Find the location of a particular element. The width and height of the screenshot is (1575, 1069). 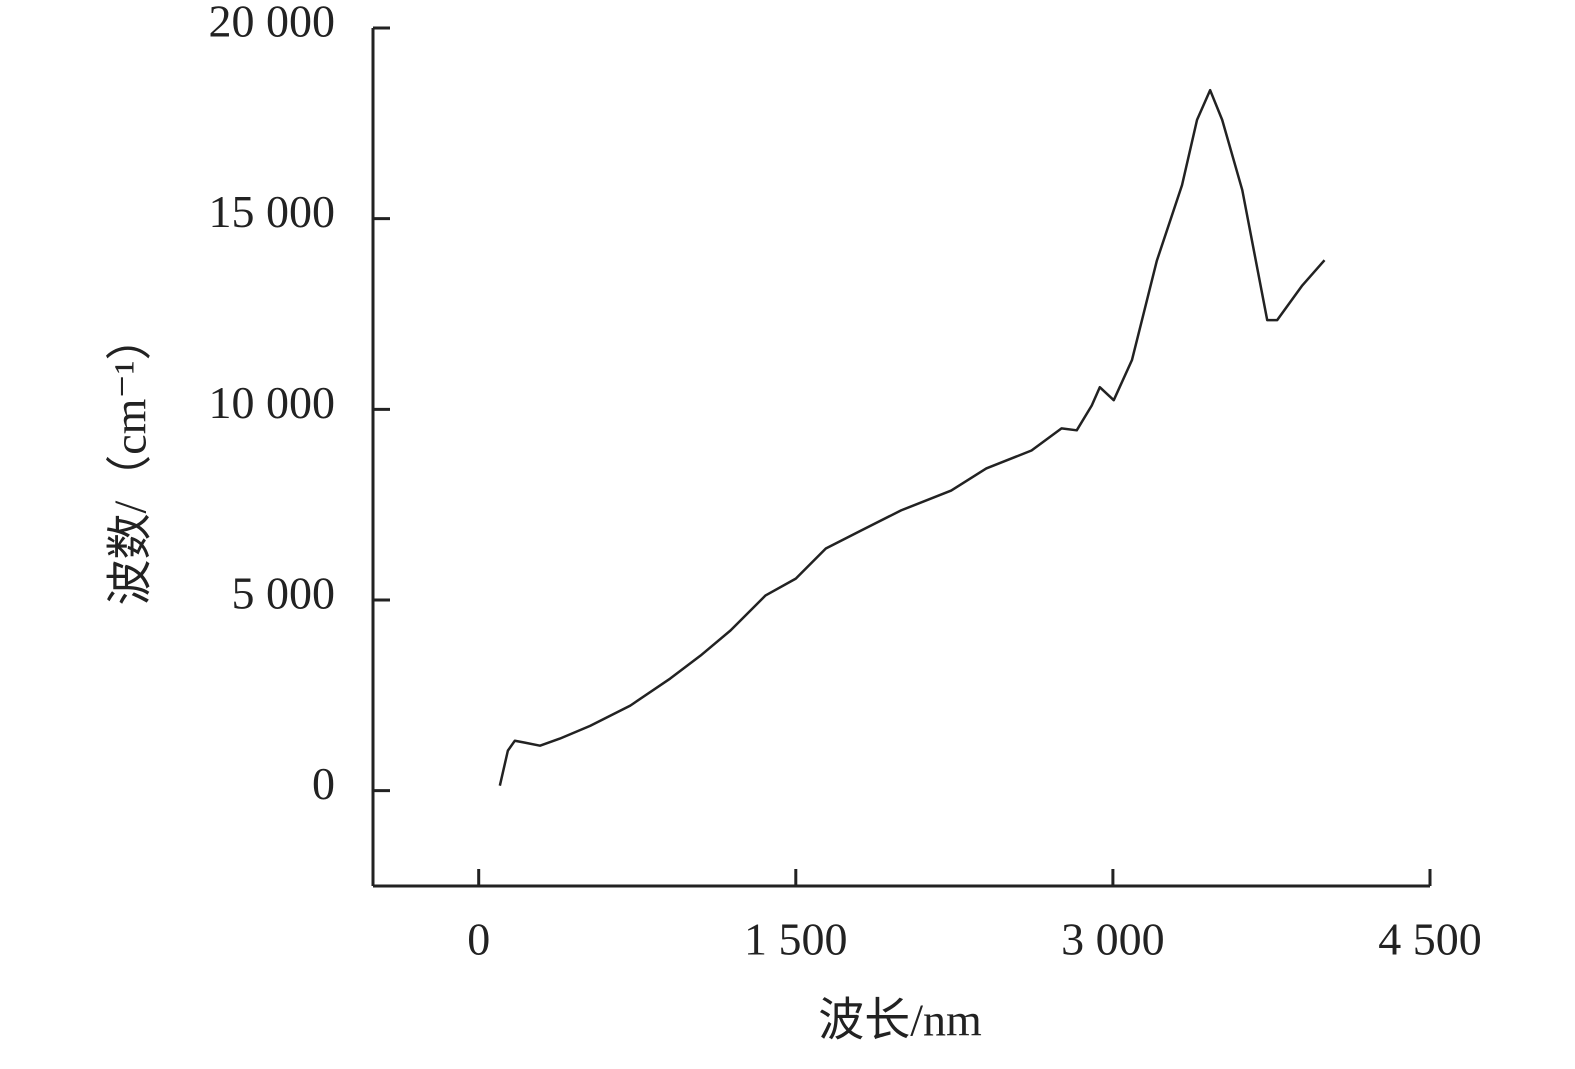

y-axis-label: 波数/（cm⁻¹） is located at coordinates (130, 459).